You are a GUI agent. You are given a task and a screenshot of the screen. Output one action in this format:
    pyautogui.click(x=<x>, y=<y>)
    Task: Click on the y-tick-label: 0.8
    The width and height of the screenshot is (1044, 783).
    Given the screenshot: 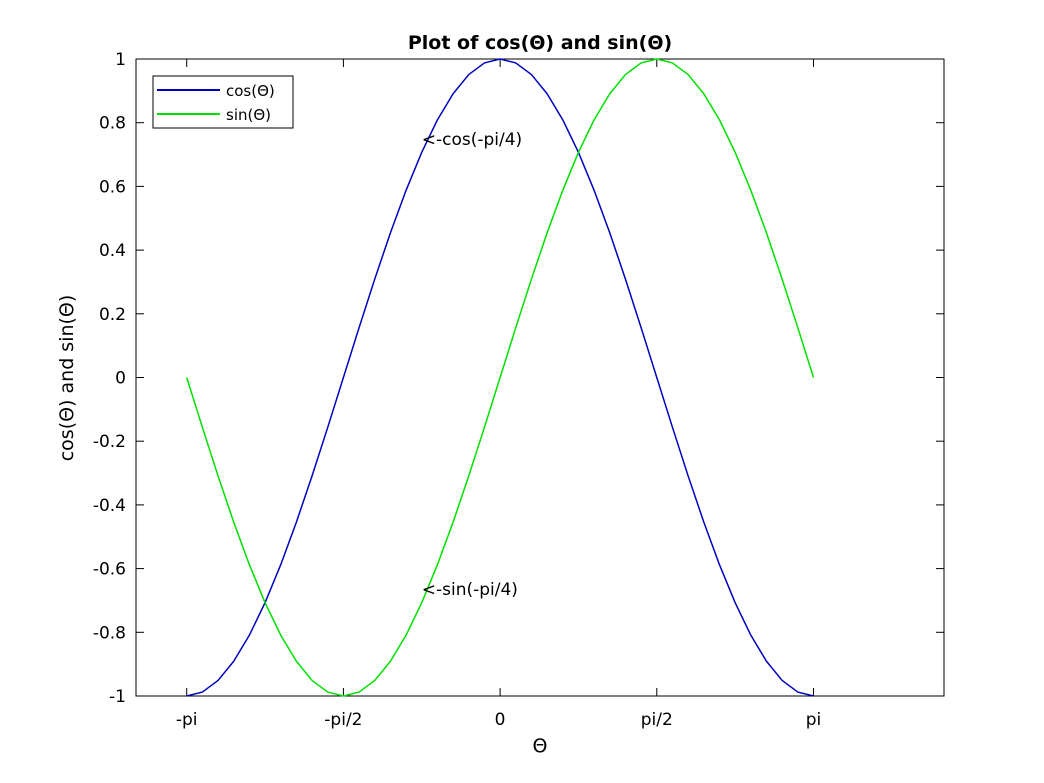 What is the action you would take?
    pyautogui.click(x=112, y=124)
    